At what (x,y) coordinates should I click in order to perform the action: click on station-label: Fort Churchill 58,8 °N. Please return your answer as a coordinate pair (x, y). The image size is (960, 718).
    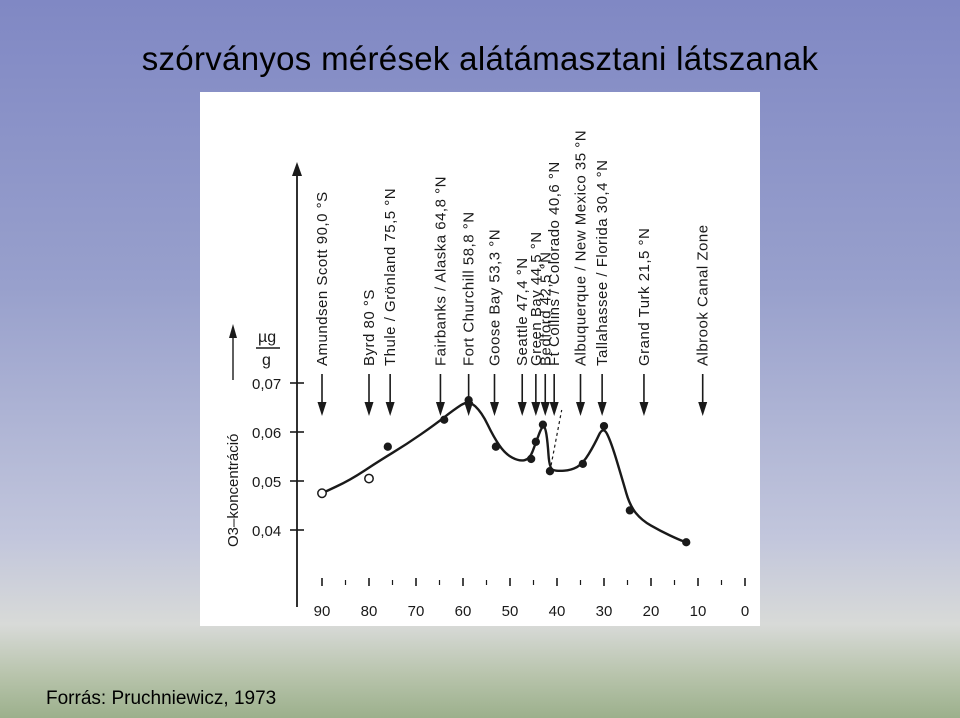
    Looking at the image, I should click on (469, 288).